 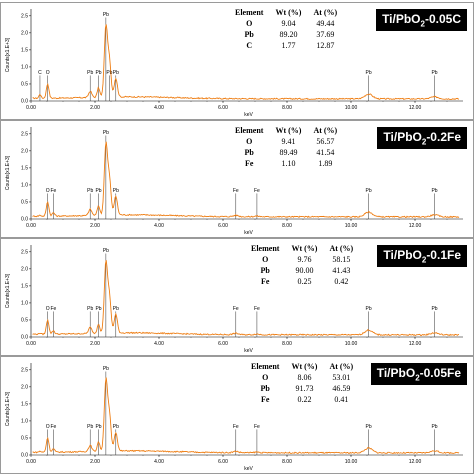 I want to click on column-header: Wt (%), so click(x=304, y=248).